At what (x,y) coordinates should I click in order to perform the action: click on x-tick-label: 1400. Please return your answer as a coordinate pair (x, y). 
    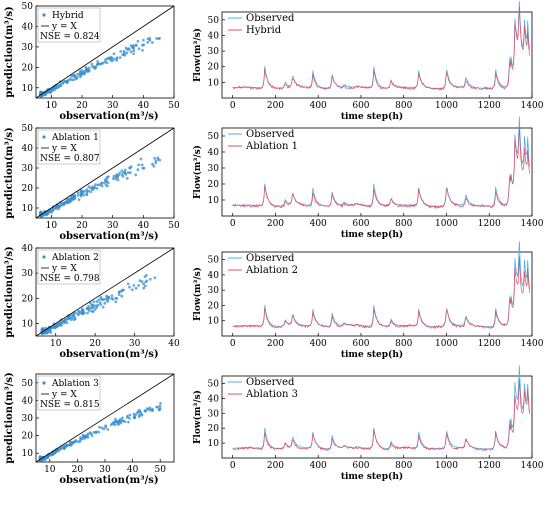
    Looking at the image, I should click on (532, 106).